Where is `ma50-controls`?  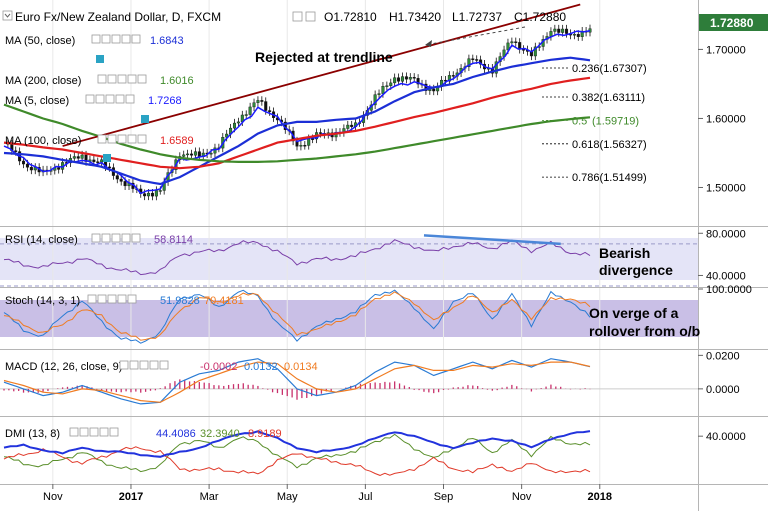 ma50-controls is located at coordinates (116, 39).